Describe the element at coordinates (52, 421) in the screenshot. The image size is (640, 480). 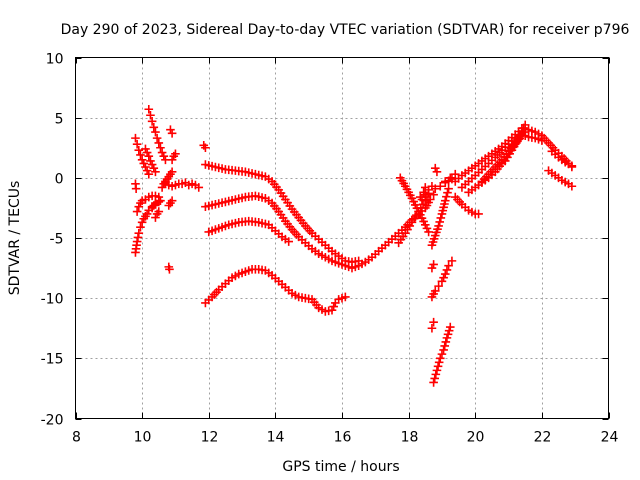
I see `y-tick-label: -20` at that location.